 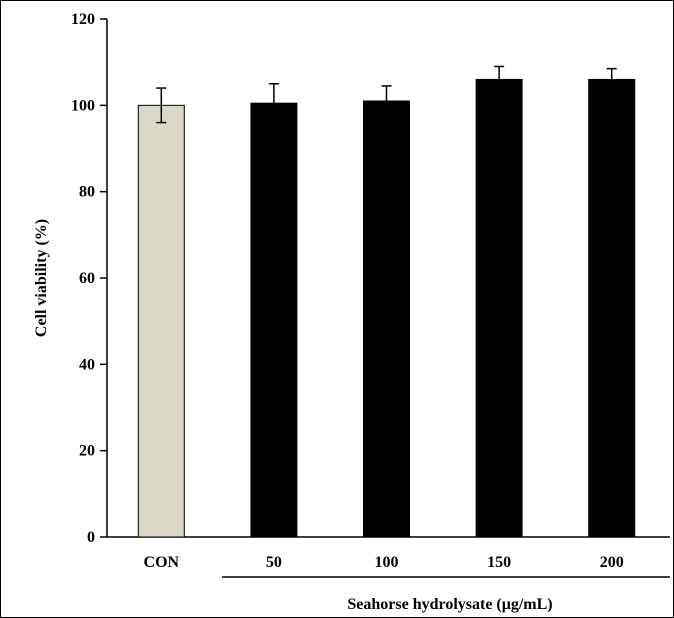 I want to click on x-tick-label-50: 50, so click(x=274, y=562).